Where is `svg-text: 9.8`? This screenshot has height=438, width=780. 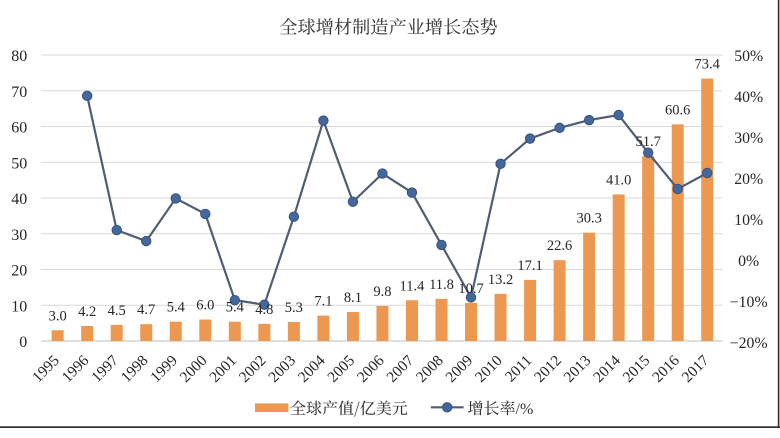
svg-text: 9.8 is located at coordinates (382, 292).